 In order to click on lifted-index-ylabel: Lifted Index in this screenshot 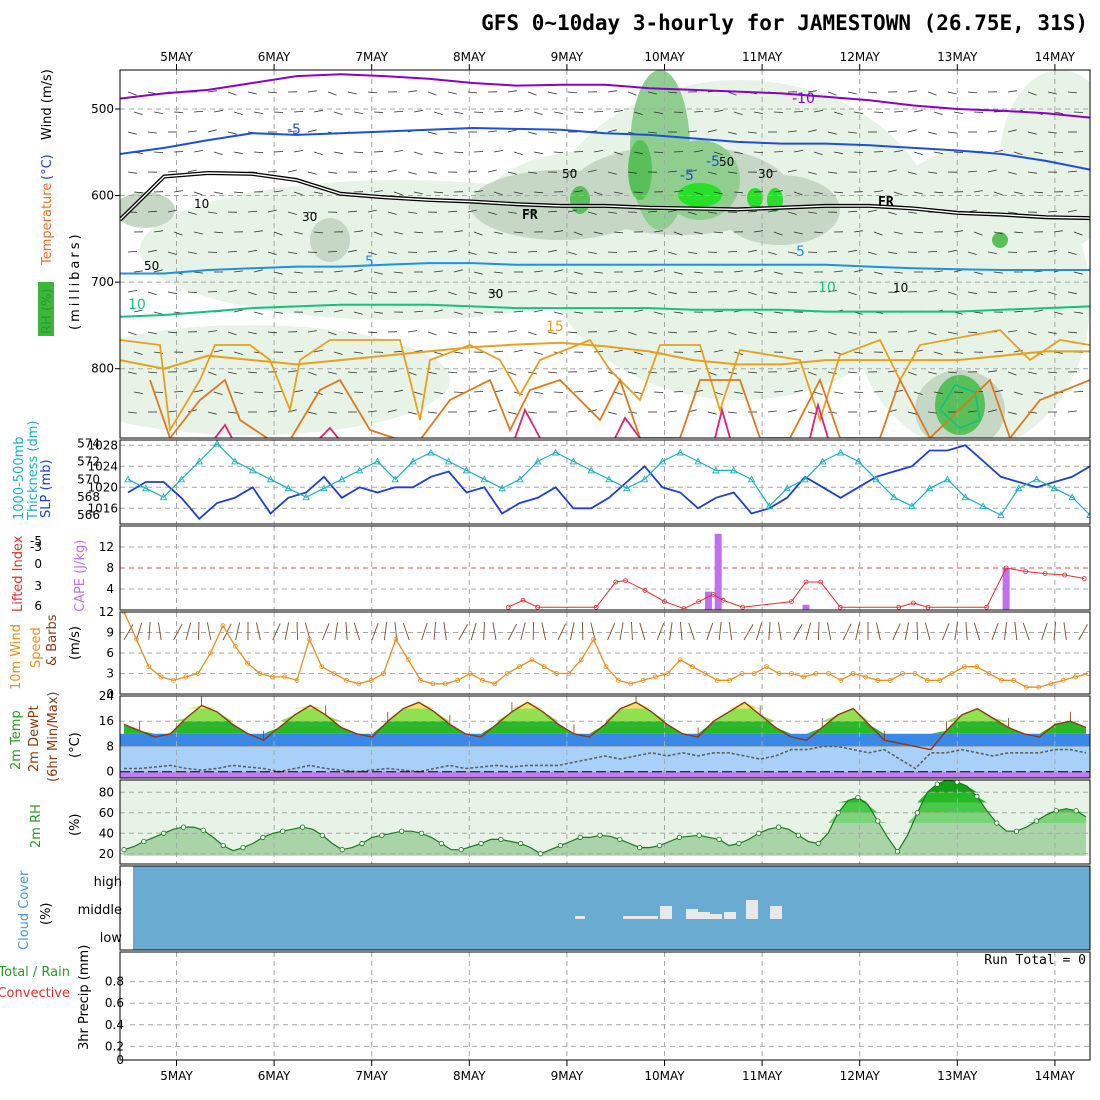, I will do `click(18, 573)`.